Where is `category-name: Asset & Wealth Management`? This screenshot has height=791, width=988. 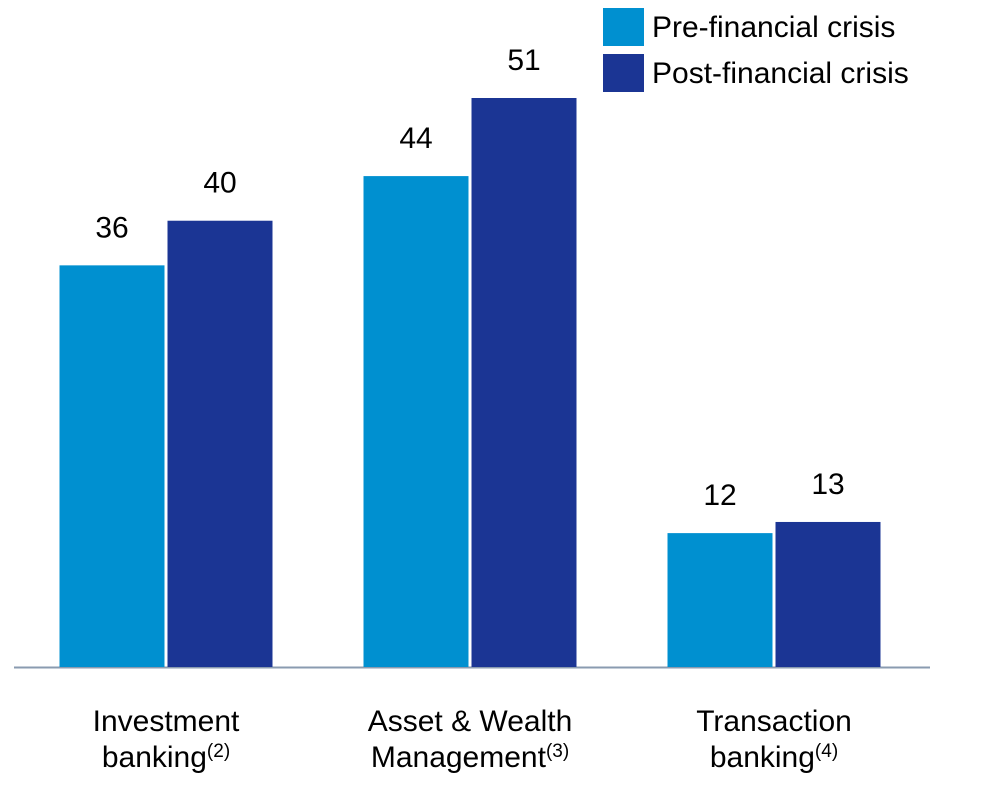
category-name: Asset & Wealth Management is located at coordinates (470, 739).